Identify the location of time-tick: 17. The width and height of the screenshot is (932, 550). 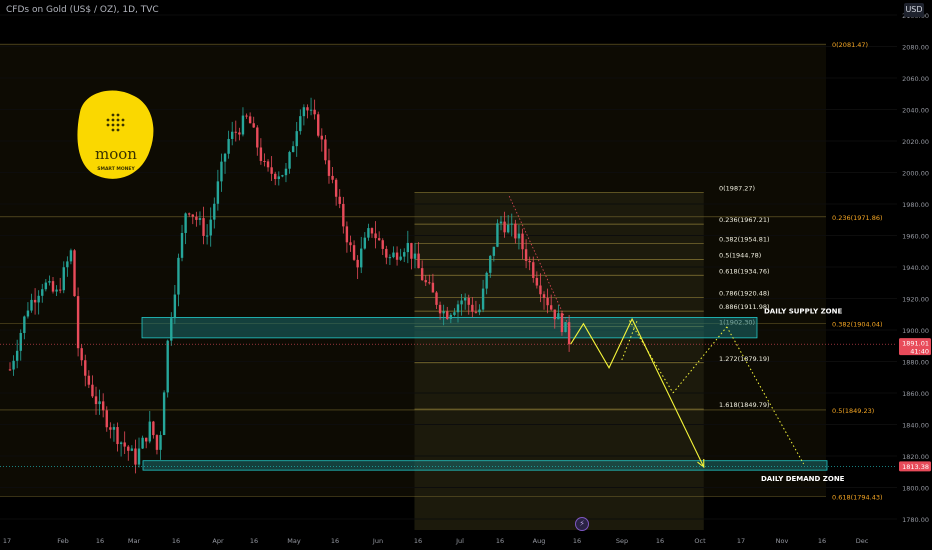
(7, 541).